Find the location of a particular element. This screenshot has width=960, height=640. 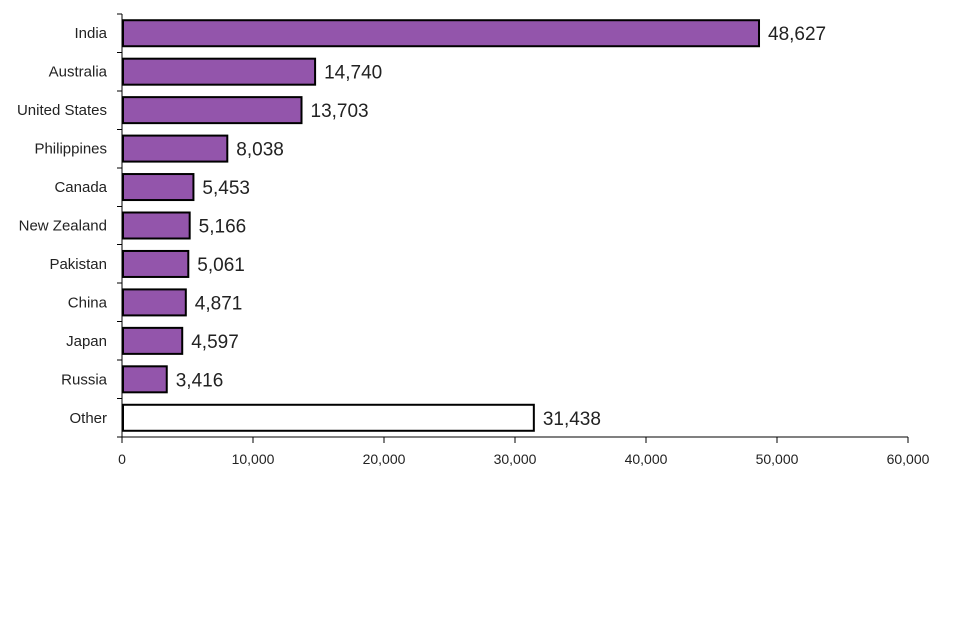

category-label-other: Other is located at coordinates (88, 418).